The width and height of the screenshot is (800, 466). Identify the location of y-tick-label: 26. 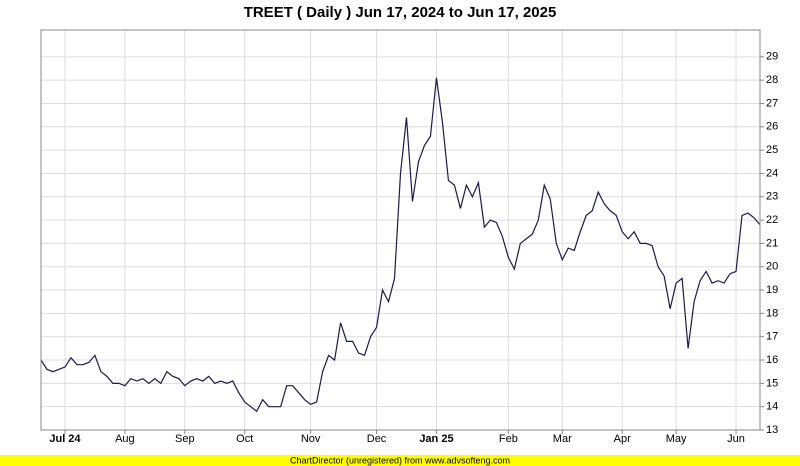
(772, 127).